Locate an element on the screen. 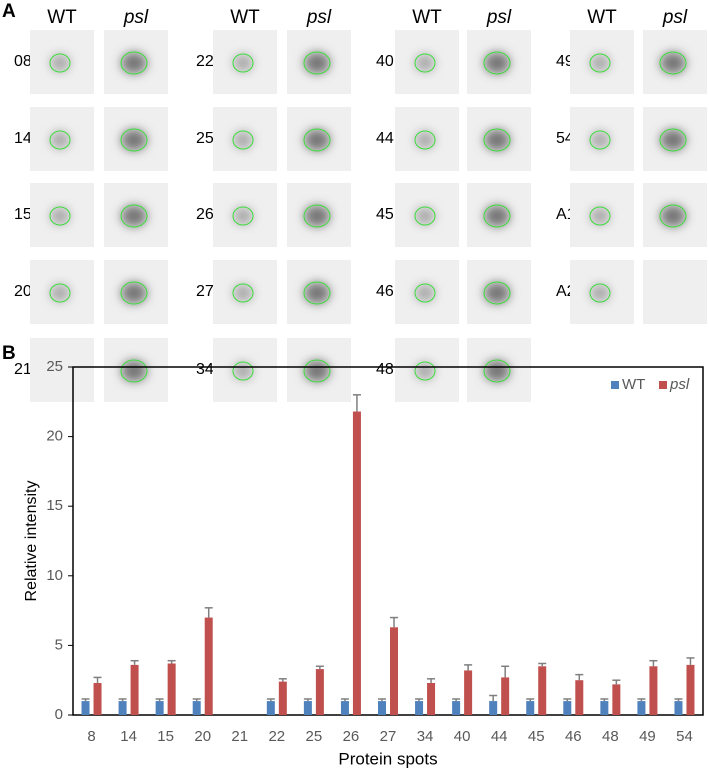  spot-label: 27 is located at coordinates (205, 291).